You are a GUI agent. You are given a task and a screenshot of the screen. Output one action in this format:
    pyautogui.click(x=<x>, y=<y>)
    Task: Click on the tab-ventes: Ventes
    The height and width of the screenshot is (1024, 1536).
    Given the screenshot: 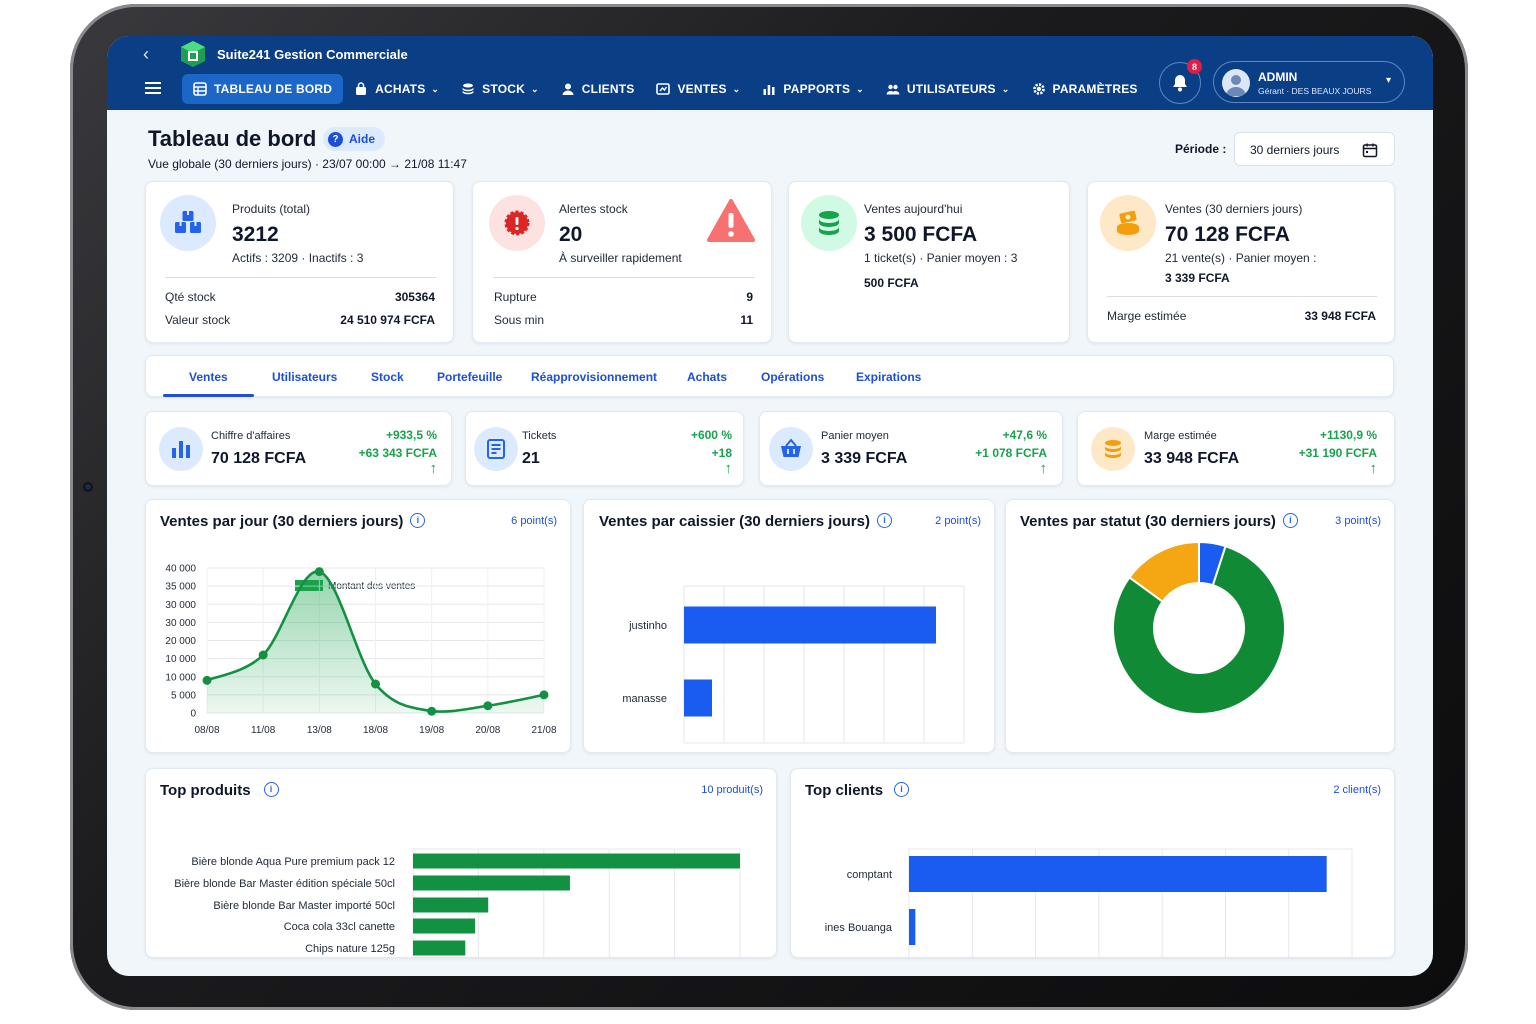 What is the action you would take?
    pyautogui.click(x=208, y=377)
    